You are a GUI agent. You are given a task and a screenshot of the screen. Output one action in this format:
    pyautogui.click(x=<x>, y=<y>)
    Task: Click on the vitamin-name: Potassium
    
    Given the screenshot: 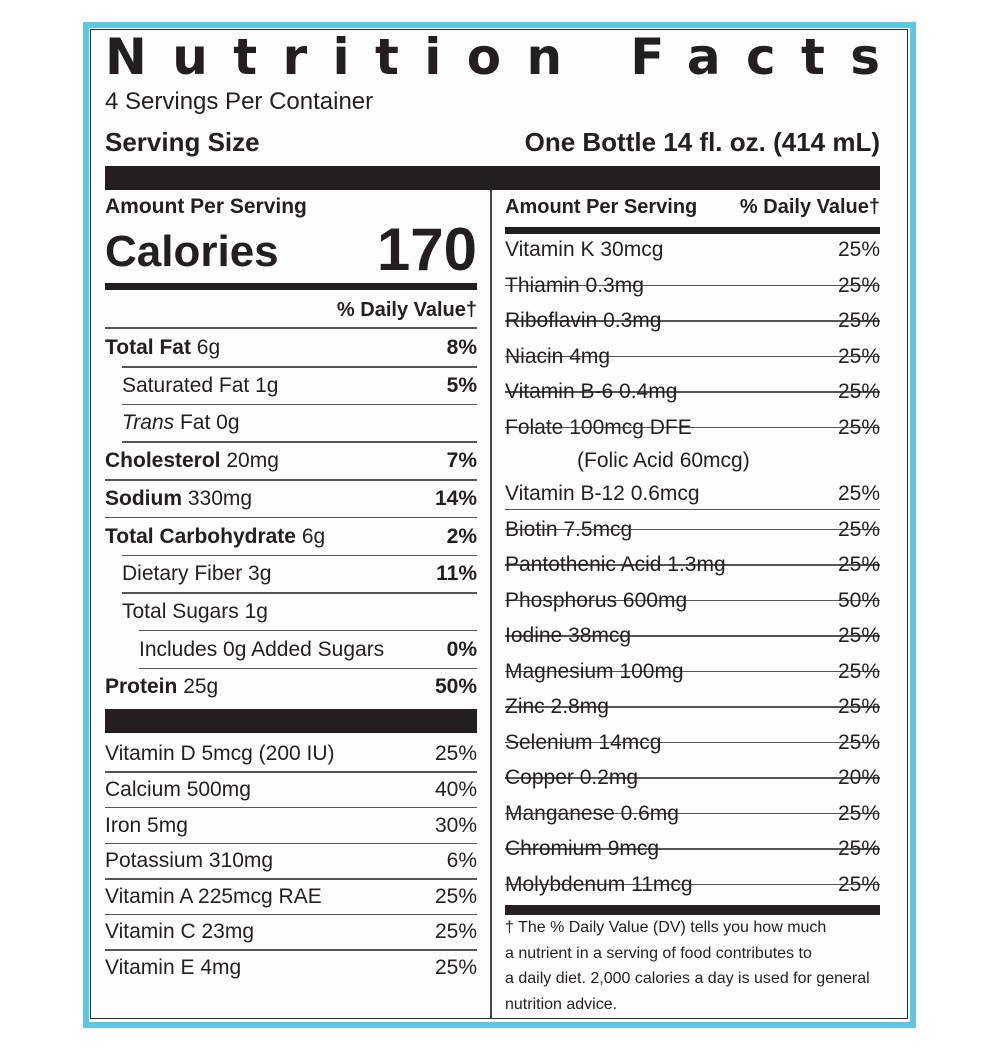 What is the action you would take?
    pyautogui.click(x=154, y=861)
    